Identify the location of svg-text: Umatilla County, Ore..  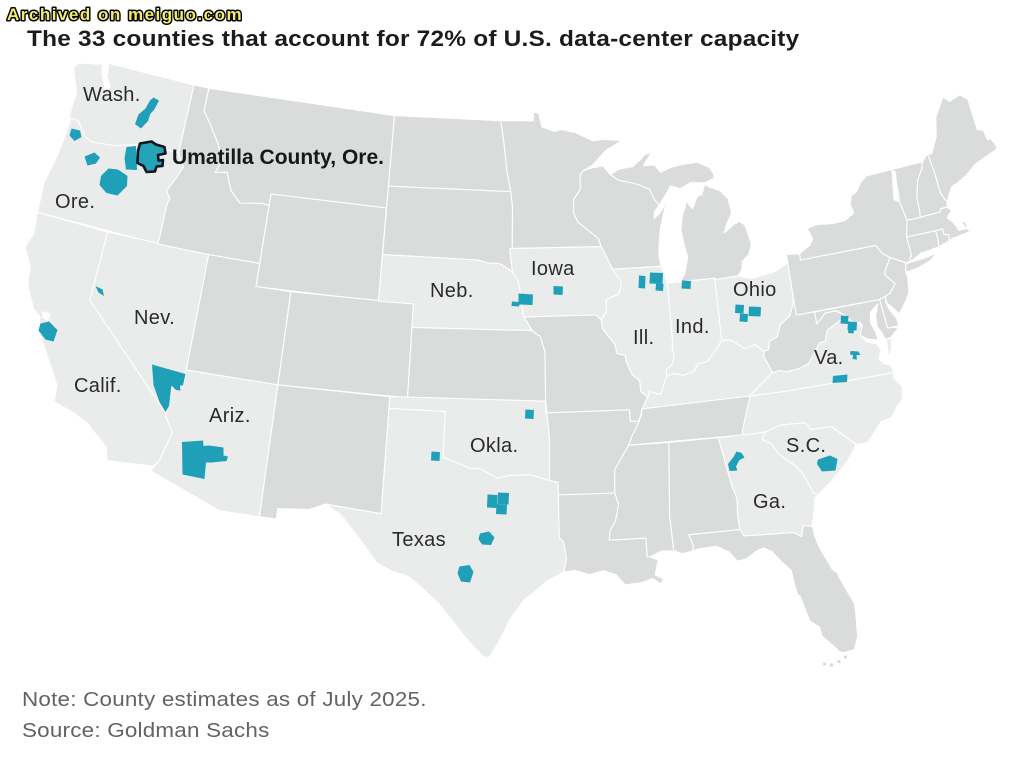
(278, 157).